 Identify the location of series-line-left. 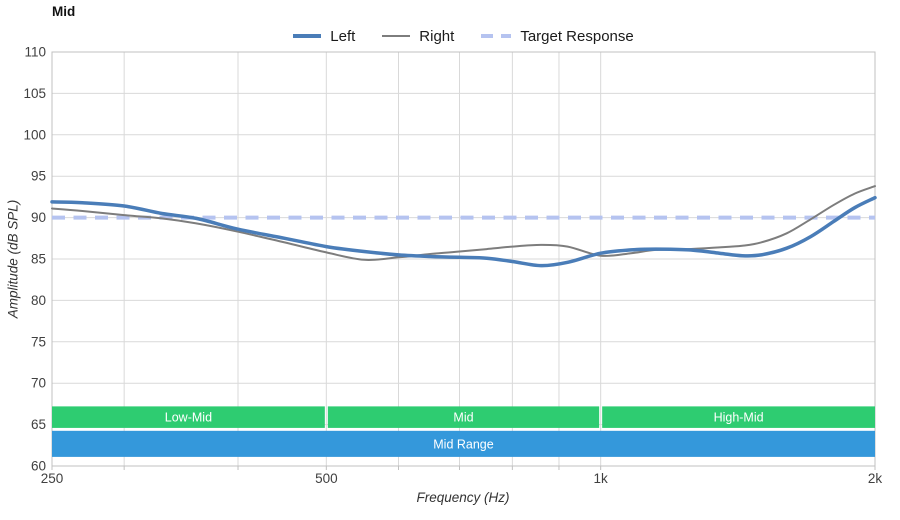
(463, 231).